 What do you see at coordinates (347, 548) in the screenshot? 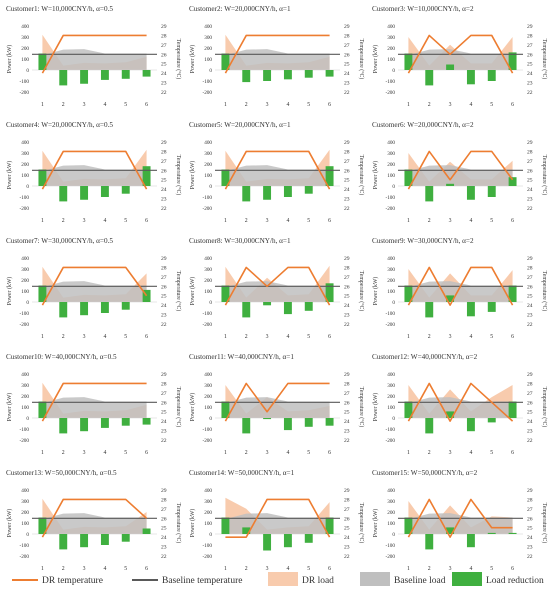
I see `y-right-tick-label: 23` at bounding box center [347, 548].